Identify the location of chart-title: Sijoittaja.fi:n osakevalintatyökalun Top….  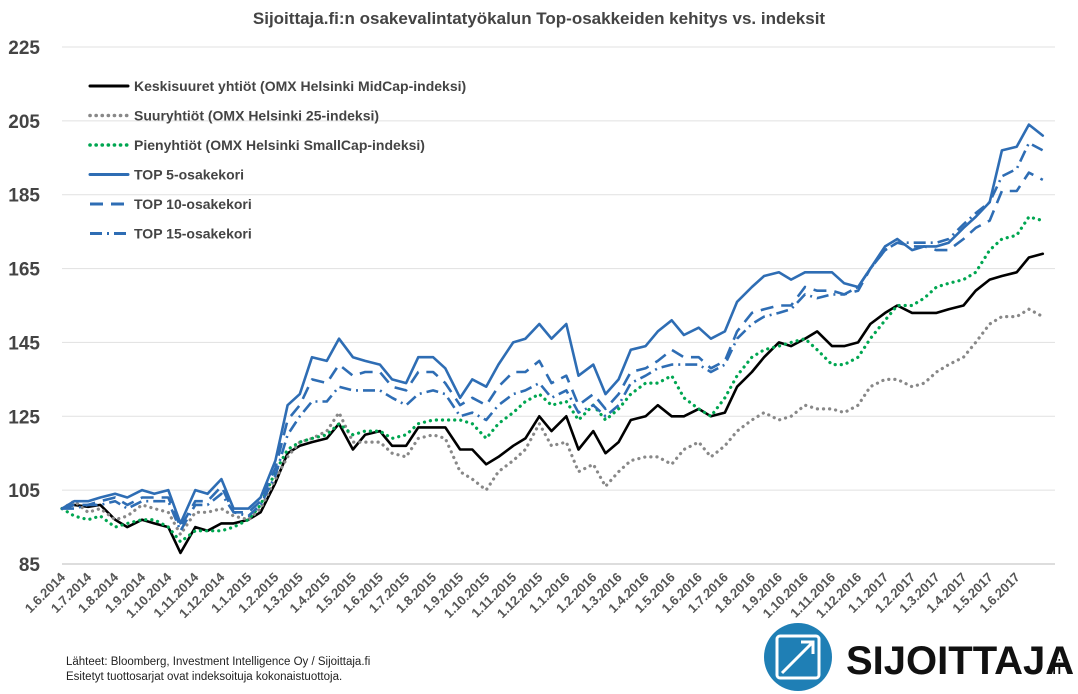
(539, 18).